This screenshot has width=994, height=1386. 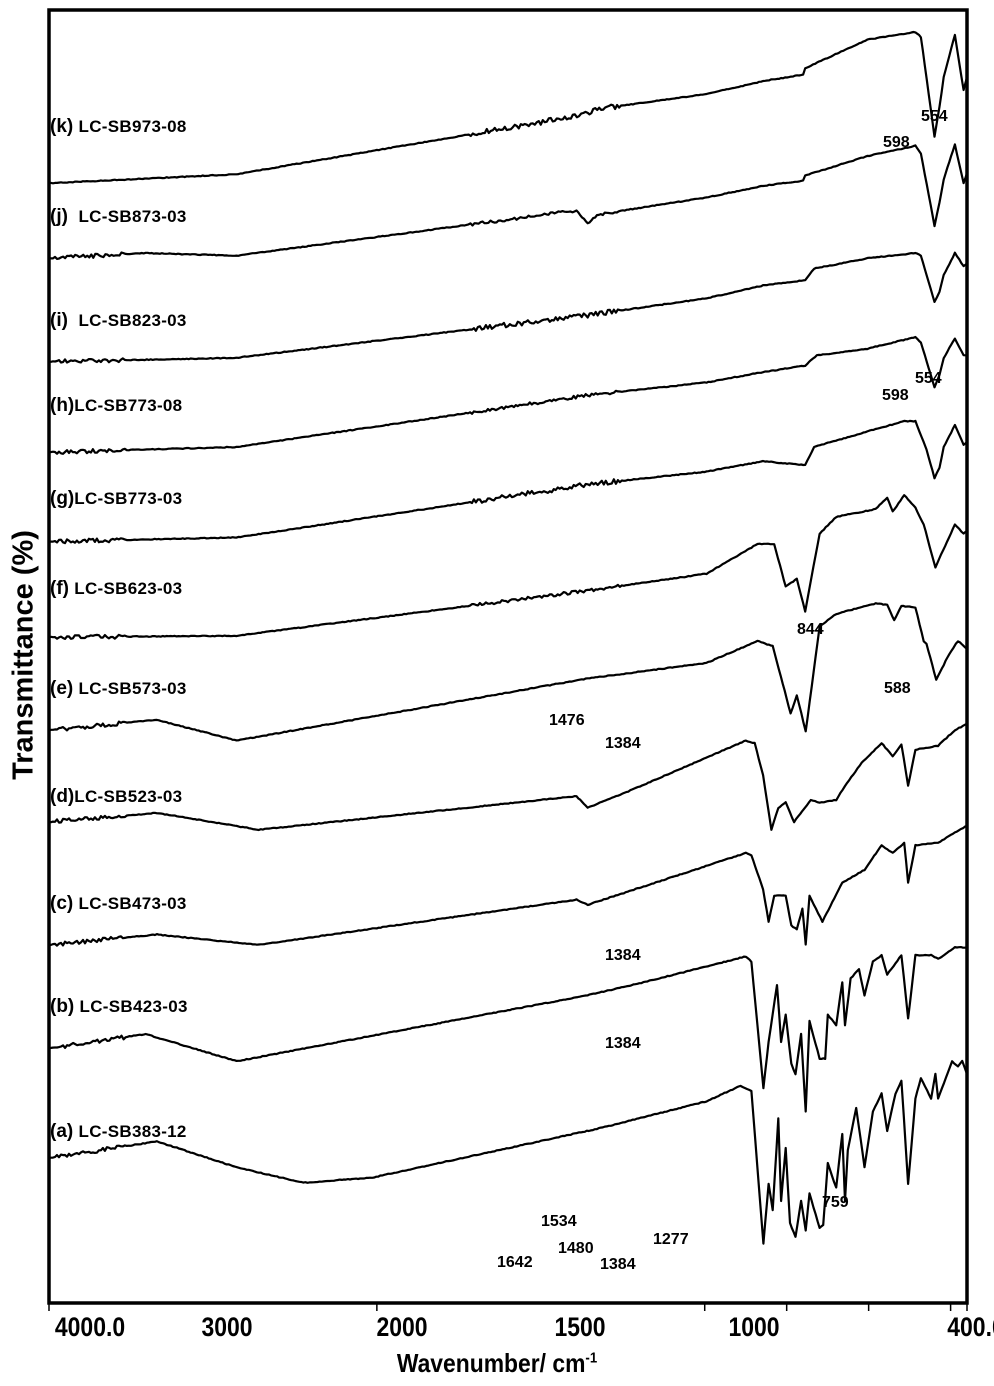 What do you see at coordinates (508, 1152) in the screenshot?
I see `spectrum-line-a` at bounding box center [508, 1152].